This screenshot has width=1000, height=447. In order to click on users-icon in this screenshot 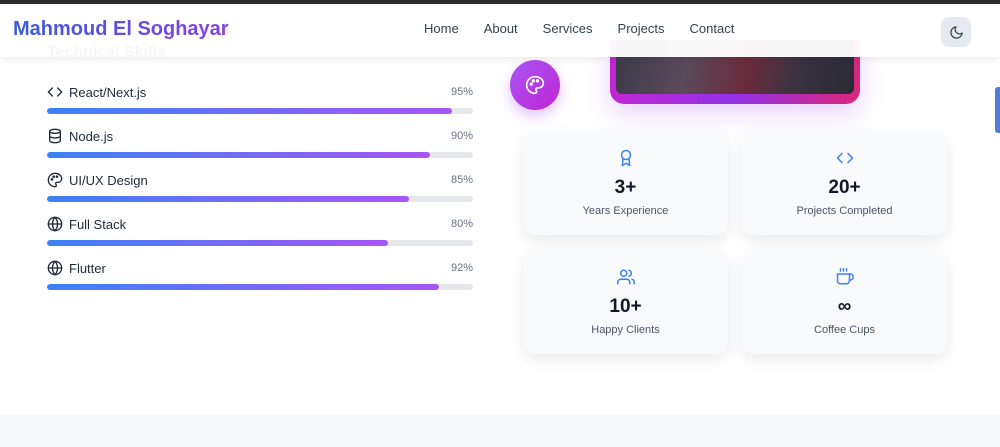, I will do `click(625, 277)`.